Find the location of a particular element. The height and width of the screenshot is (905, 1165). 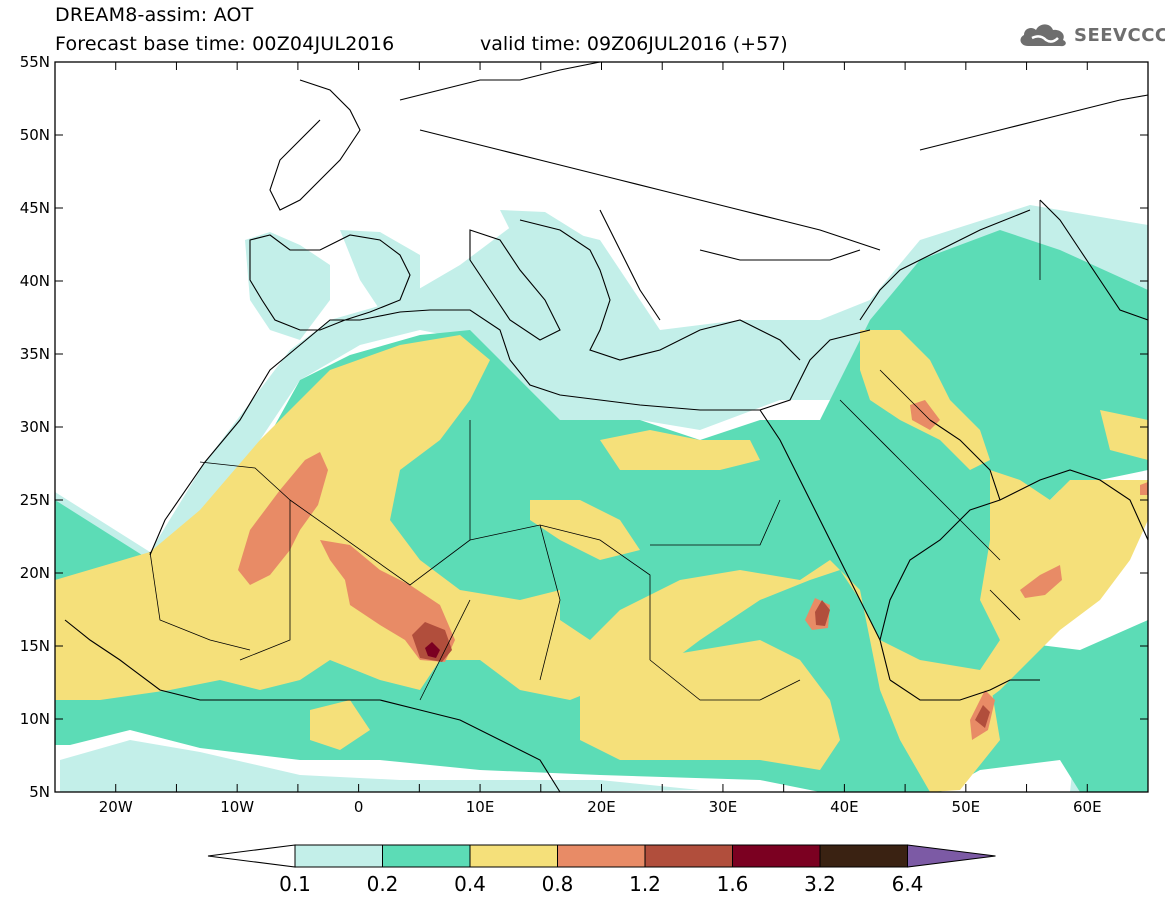

aot-band-1.6 is located at coordinates (432, 650).